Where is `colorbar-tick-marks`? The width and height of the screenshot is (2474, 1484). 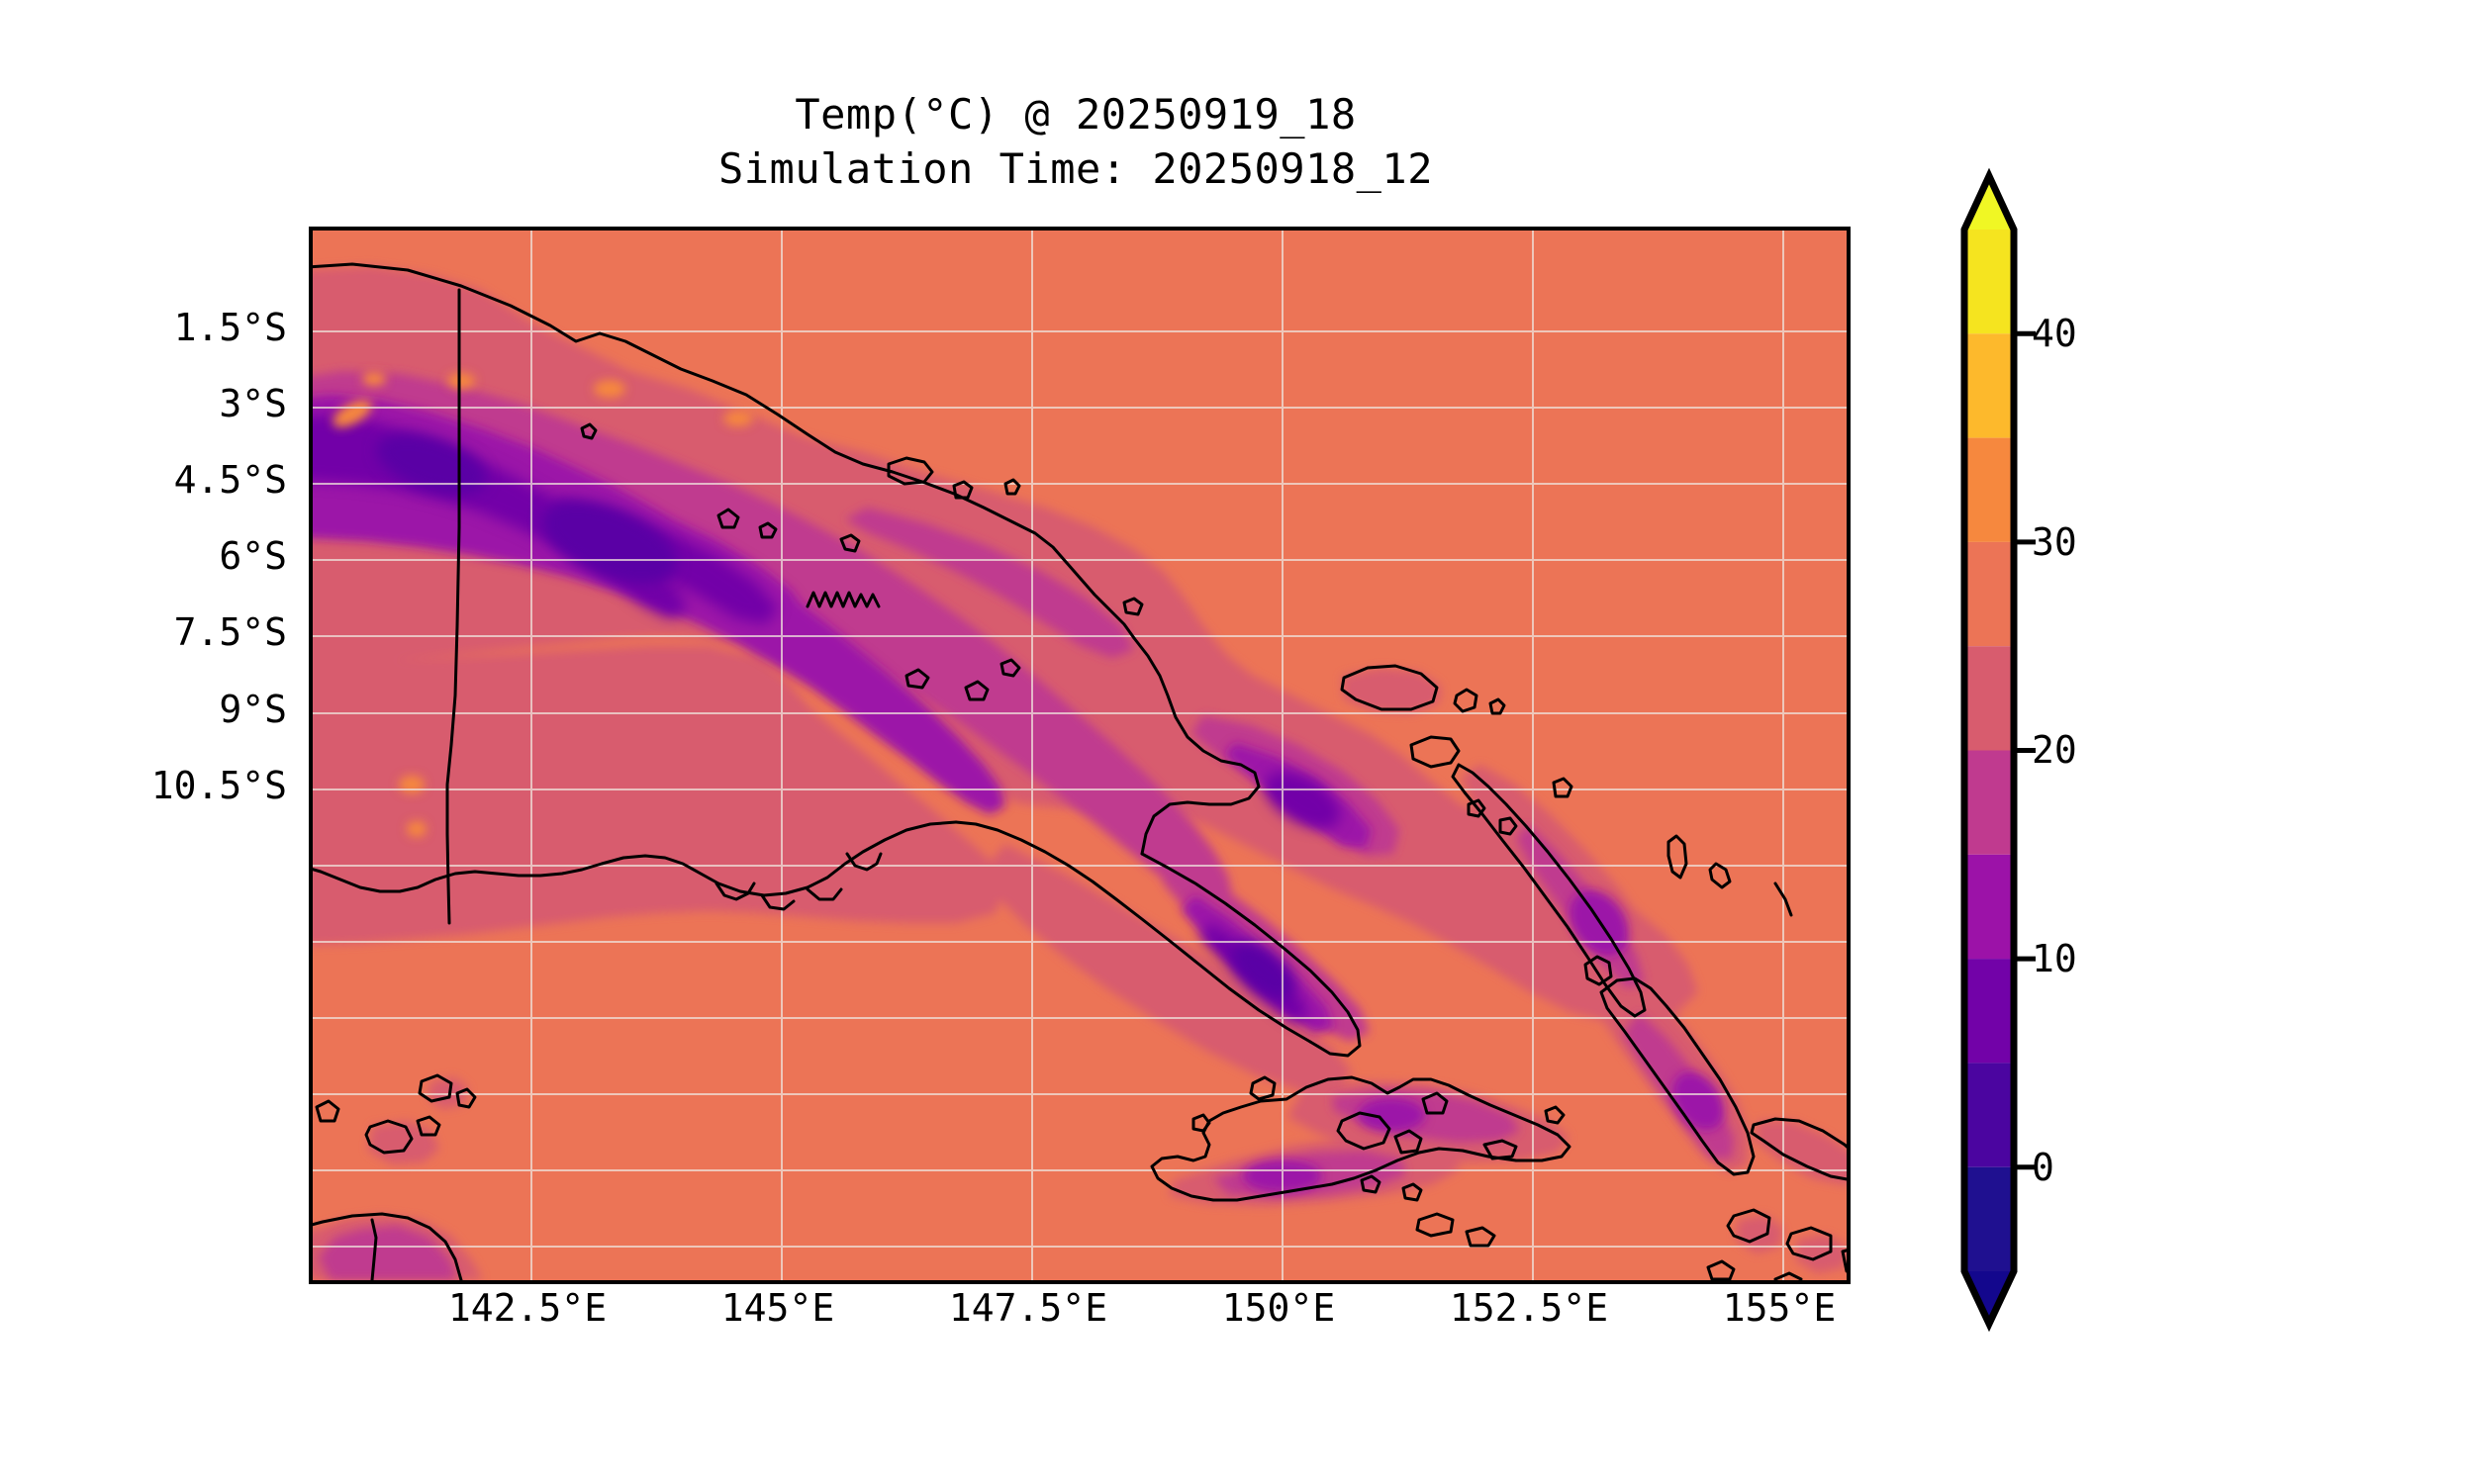 colorbar-tick-marks is located at coordinates (2025, 750).